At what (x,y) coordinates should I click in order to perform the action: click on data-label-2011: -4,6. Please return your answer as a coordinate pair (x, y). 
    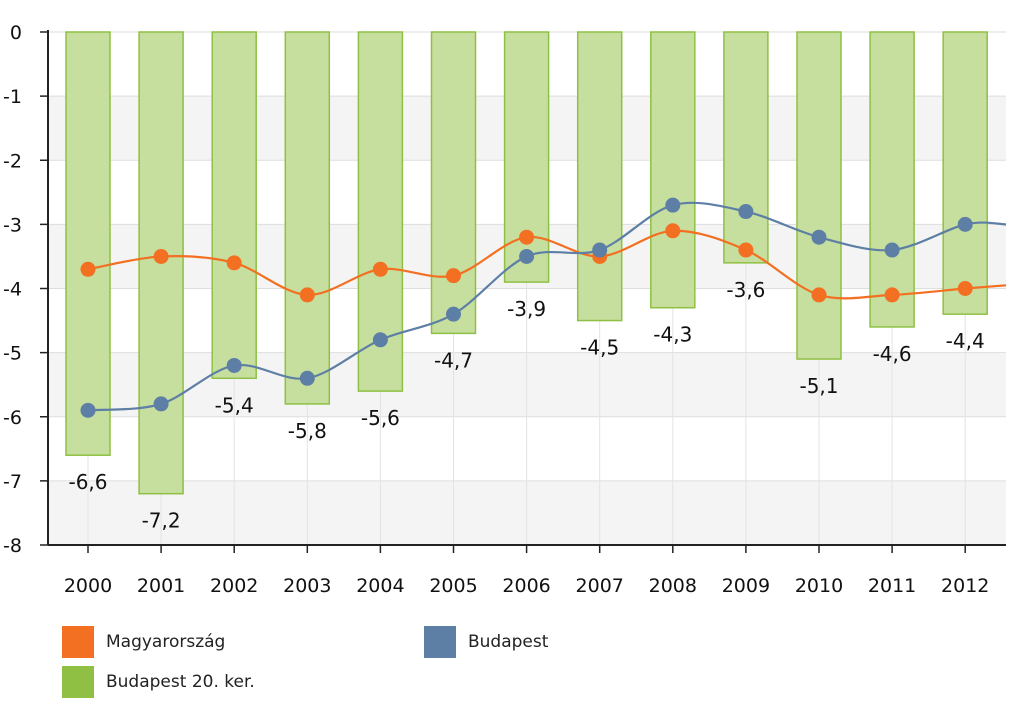
    Looking at the image, I should click on (892, 354).